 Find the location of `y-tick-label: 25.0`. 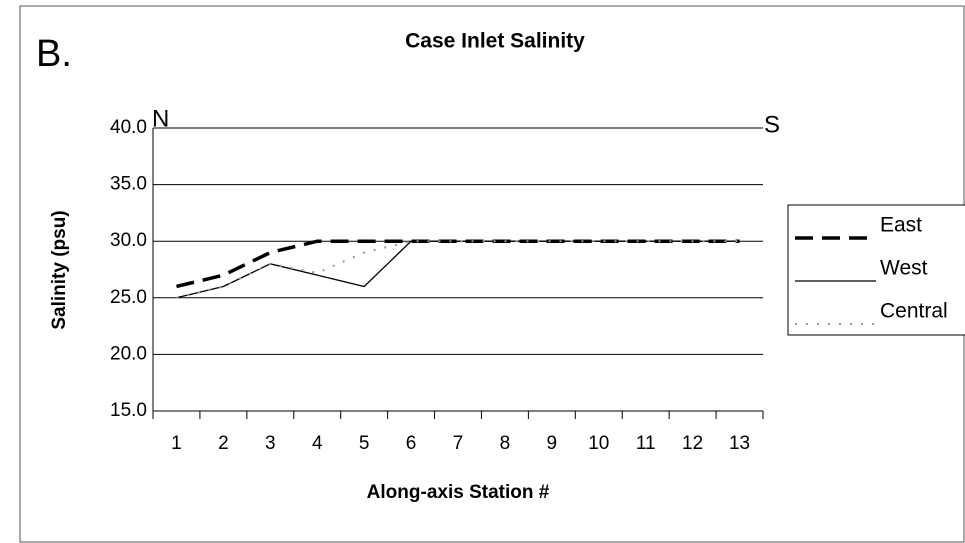

y-tick-label: 25.0 is located at coordinates (128, 297).